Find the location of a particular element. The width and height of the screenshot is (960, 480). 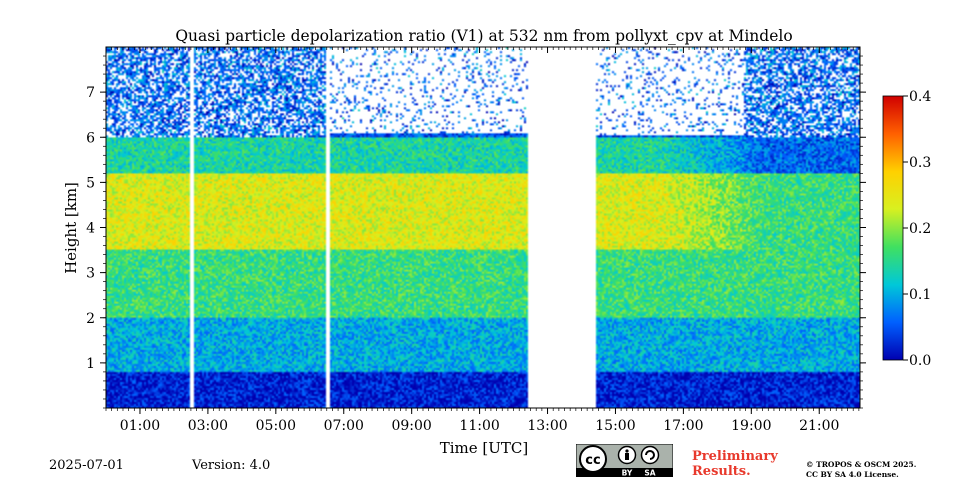

y-tick-label: 2 is located at coordinates (90, 319).